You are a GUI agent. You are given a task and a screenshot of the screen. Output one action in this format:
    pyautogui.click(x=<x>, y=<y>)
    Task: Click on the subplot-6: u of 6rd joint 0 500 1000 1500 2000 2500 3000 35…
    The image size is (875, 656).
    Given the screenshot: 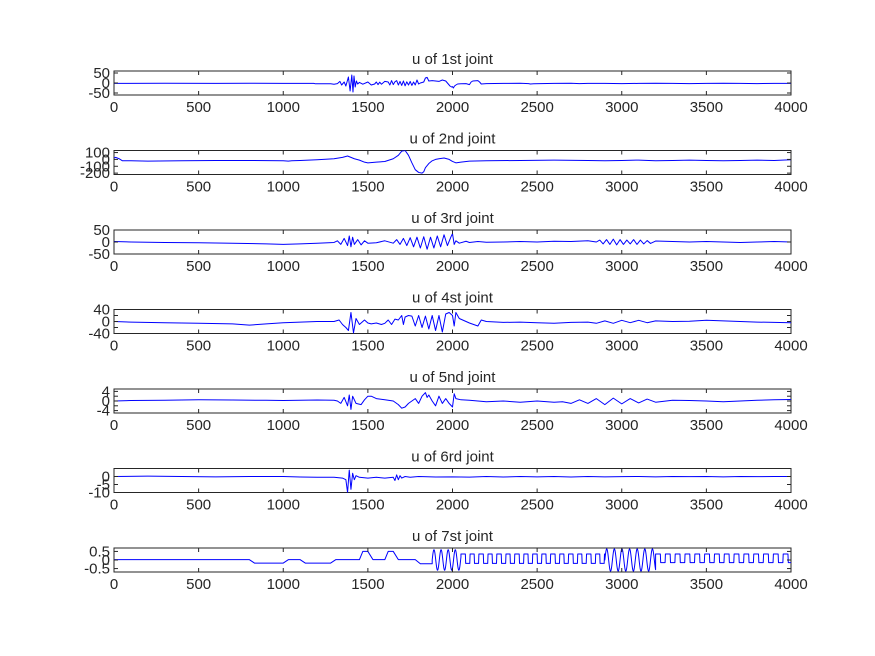 What is the action you would take?
    pyautogui.click(x=447, y=481)
    